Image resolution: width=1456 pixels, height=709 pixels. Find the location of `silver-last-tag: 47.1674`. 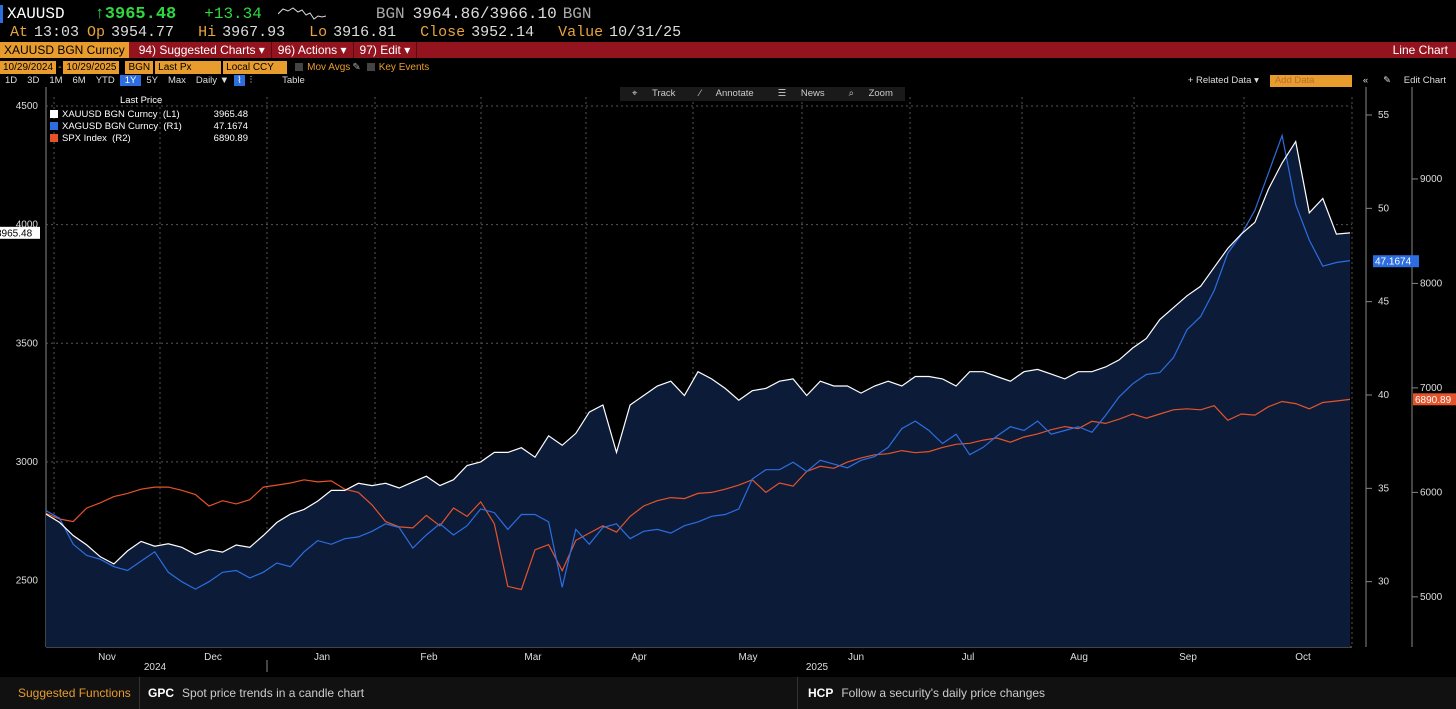

silver-last-tag: 47.1674 is located at coordinates (1393, 262).